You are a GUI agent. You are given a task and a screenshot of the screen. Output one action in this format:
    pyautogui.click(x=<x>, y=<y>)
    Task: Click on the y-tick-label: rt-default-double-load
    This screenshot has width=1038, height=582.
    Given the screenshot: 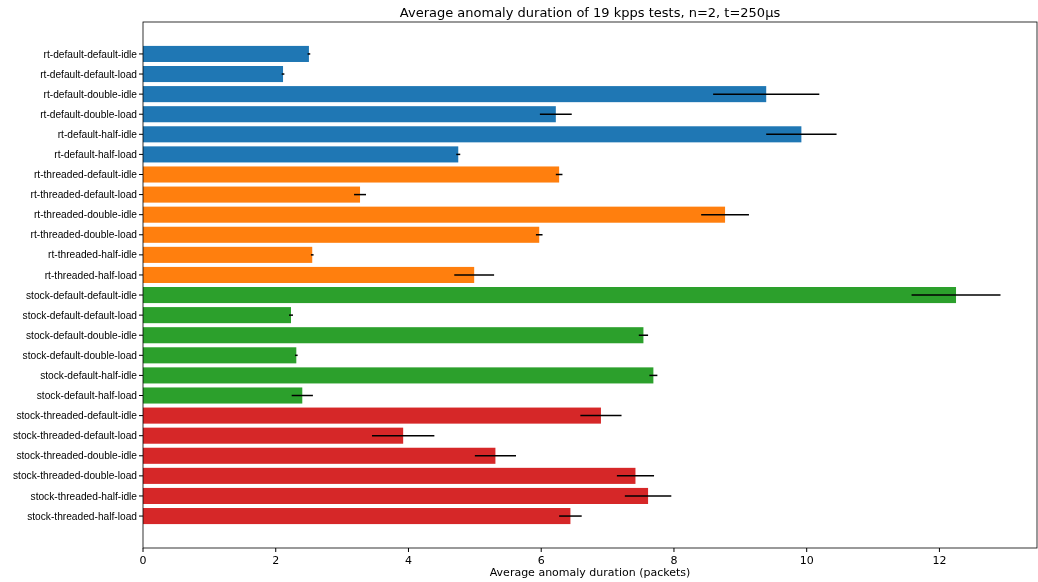 What is the action you would take?
    pyautogui.click(x=89, y=114)
    